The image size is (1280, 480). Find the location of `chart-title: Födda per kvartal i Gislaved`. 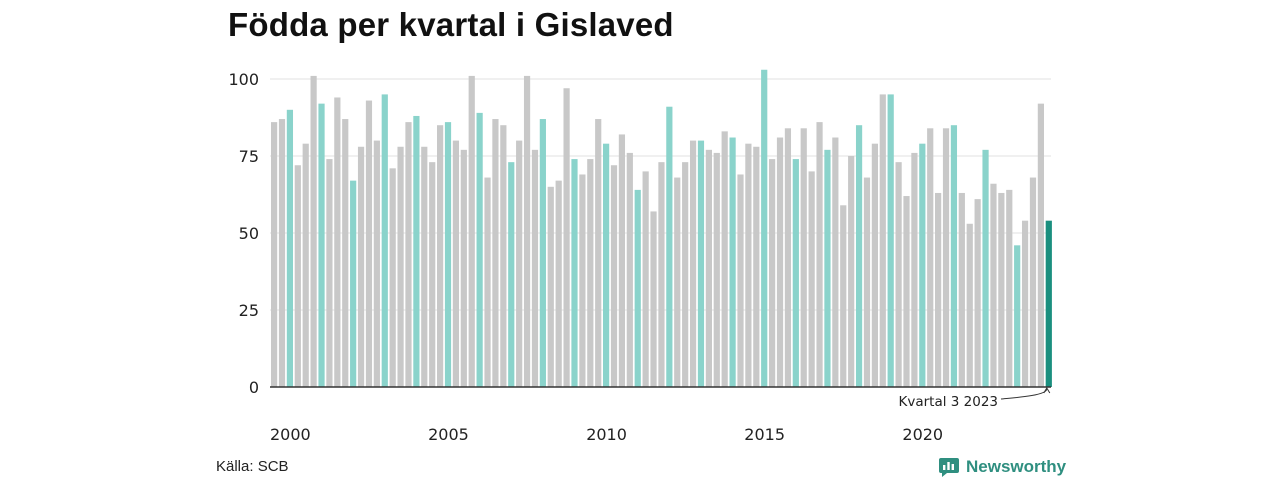

chart-title: Födda per kvartal i Gislaved is located at coordinates (451, 24).